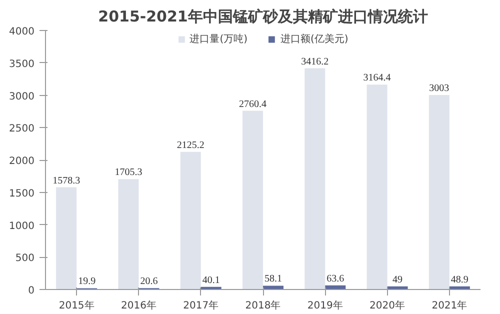 This screenshot has height=314, width=500. Describe the element at coordinates (66, 180) in the screenshot. I see `data-label: 1578.3` at that location.